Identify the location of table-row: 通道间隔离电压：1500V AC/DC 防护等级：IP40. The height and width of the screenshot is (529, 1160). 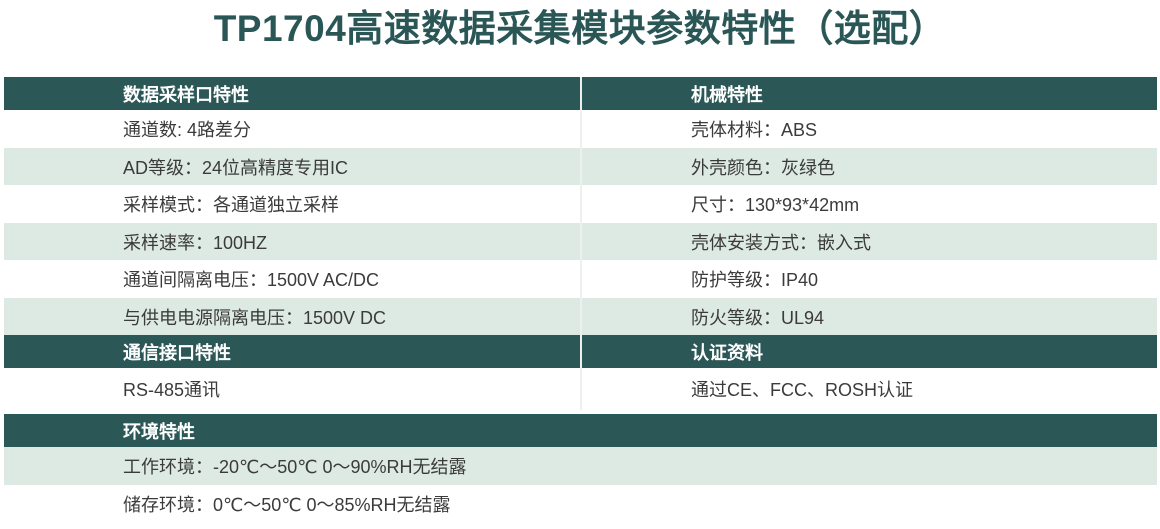
(580, 279).